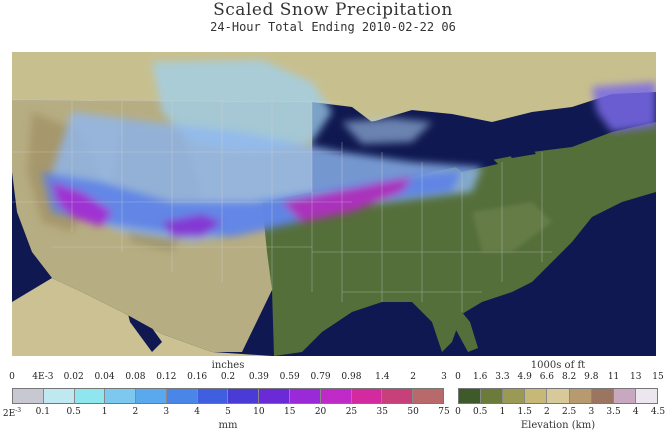 This screenshot has height=442, width=666. I want to click on snow-inch-tick: 0.98, so click(351, 377).